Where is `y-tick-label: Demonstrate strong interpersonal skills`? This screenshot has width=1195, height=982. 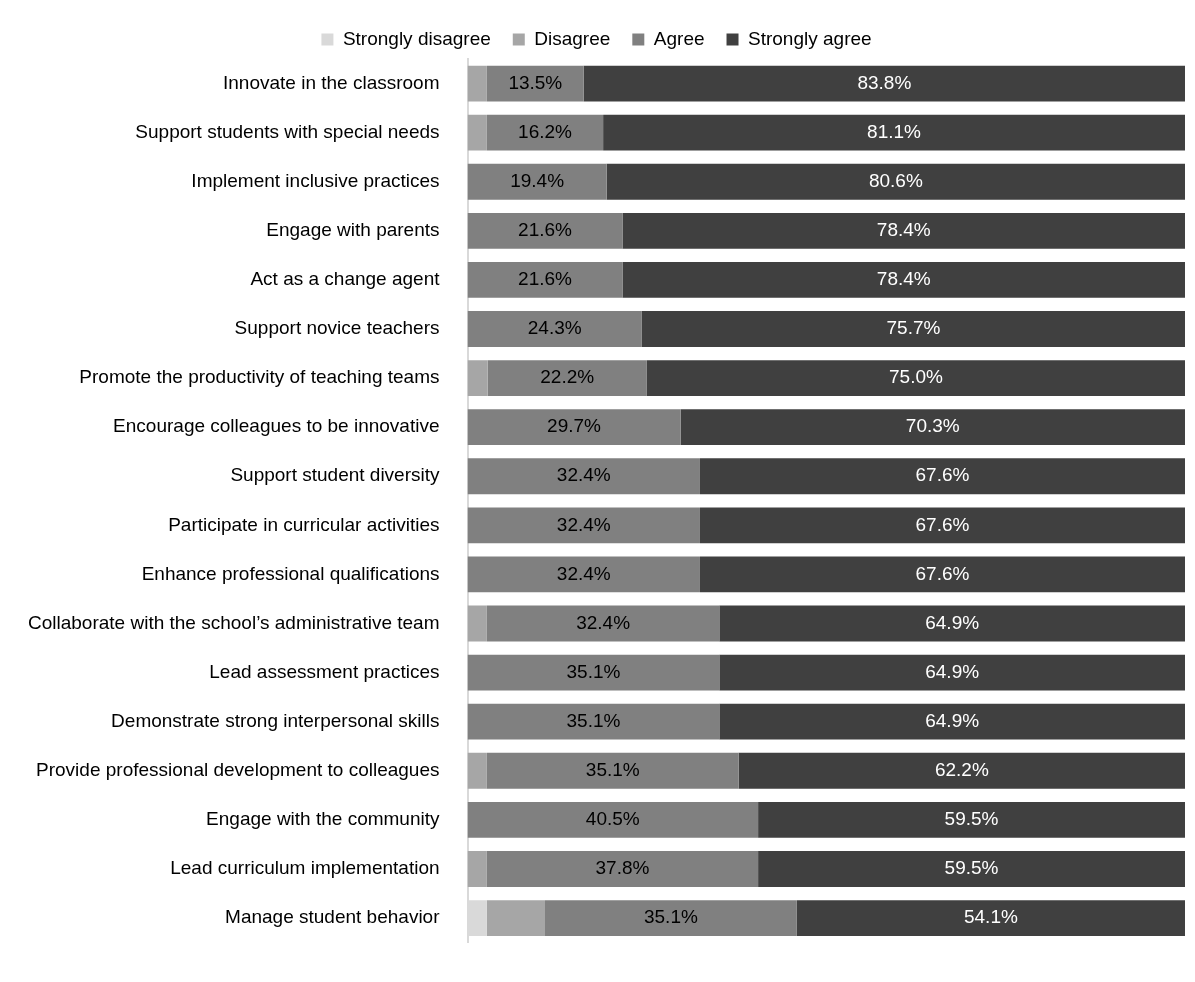 y-tick-label: Demonstrate strong interpersonal skills is located at coordinates (275, 720).